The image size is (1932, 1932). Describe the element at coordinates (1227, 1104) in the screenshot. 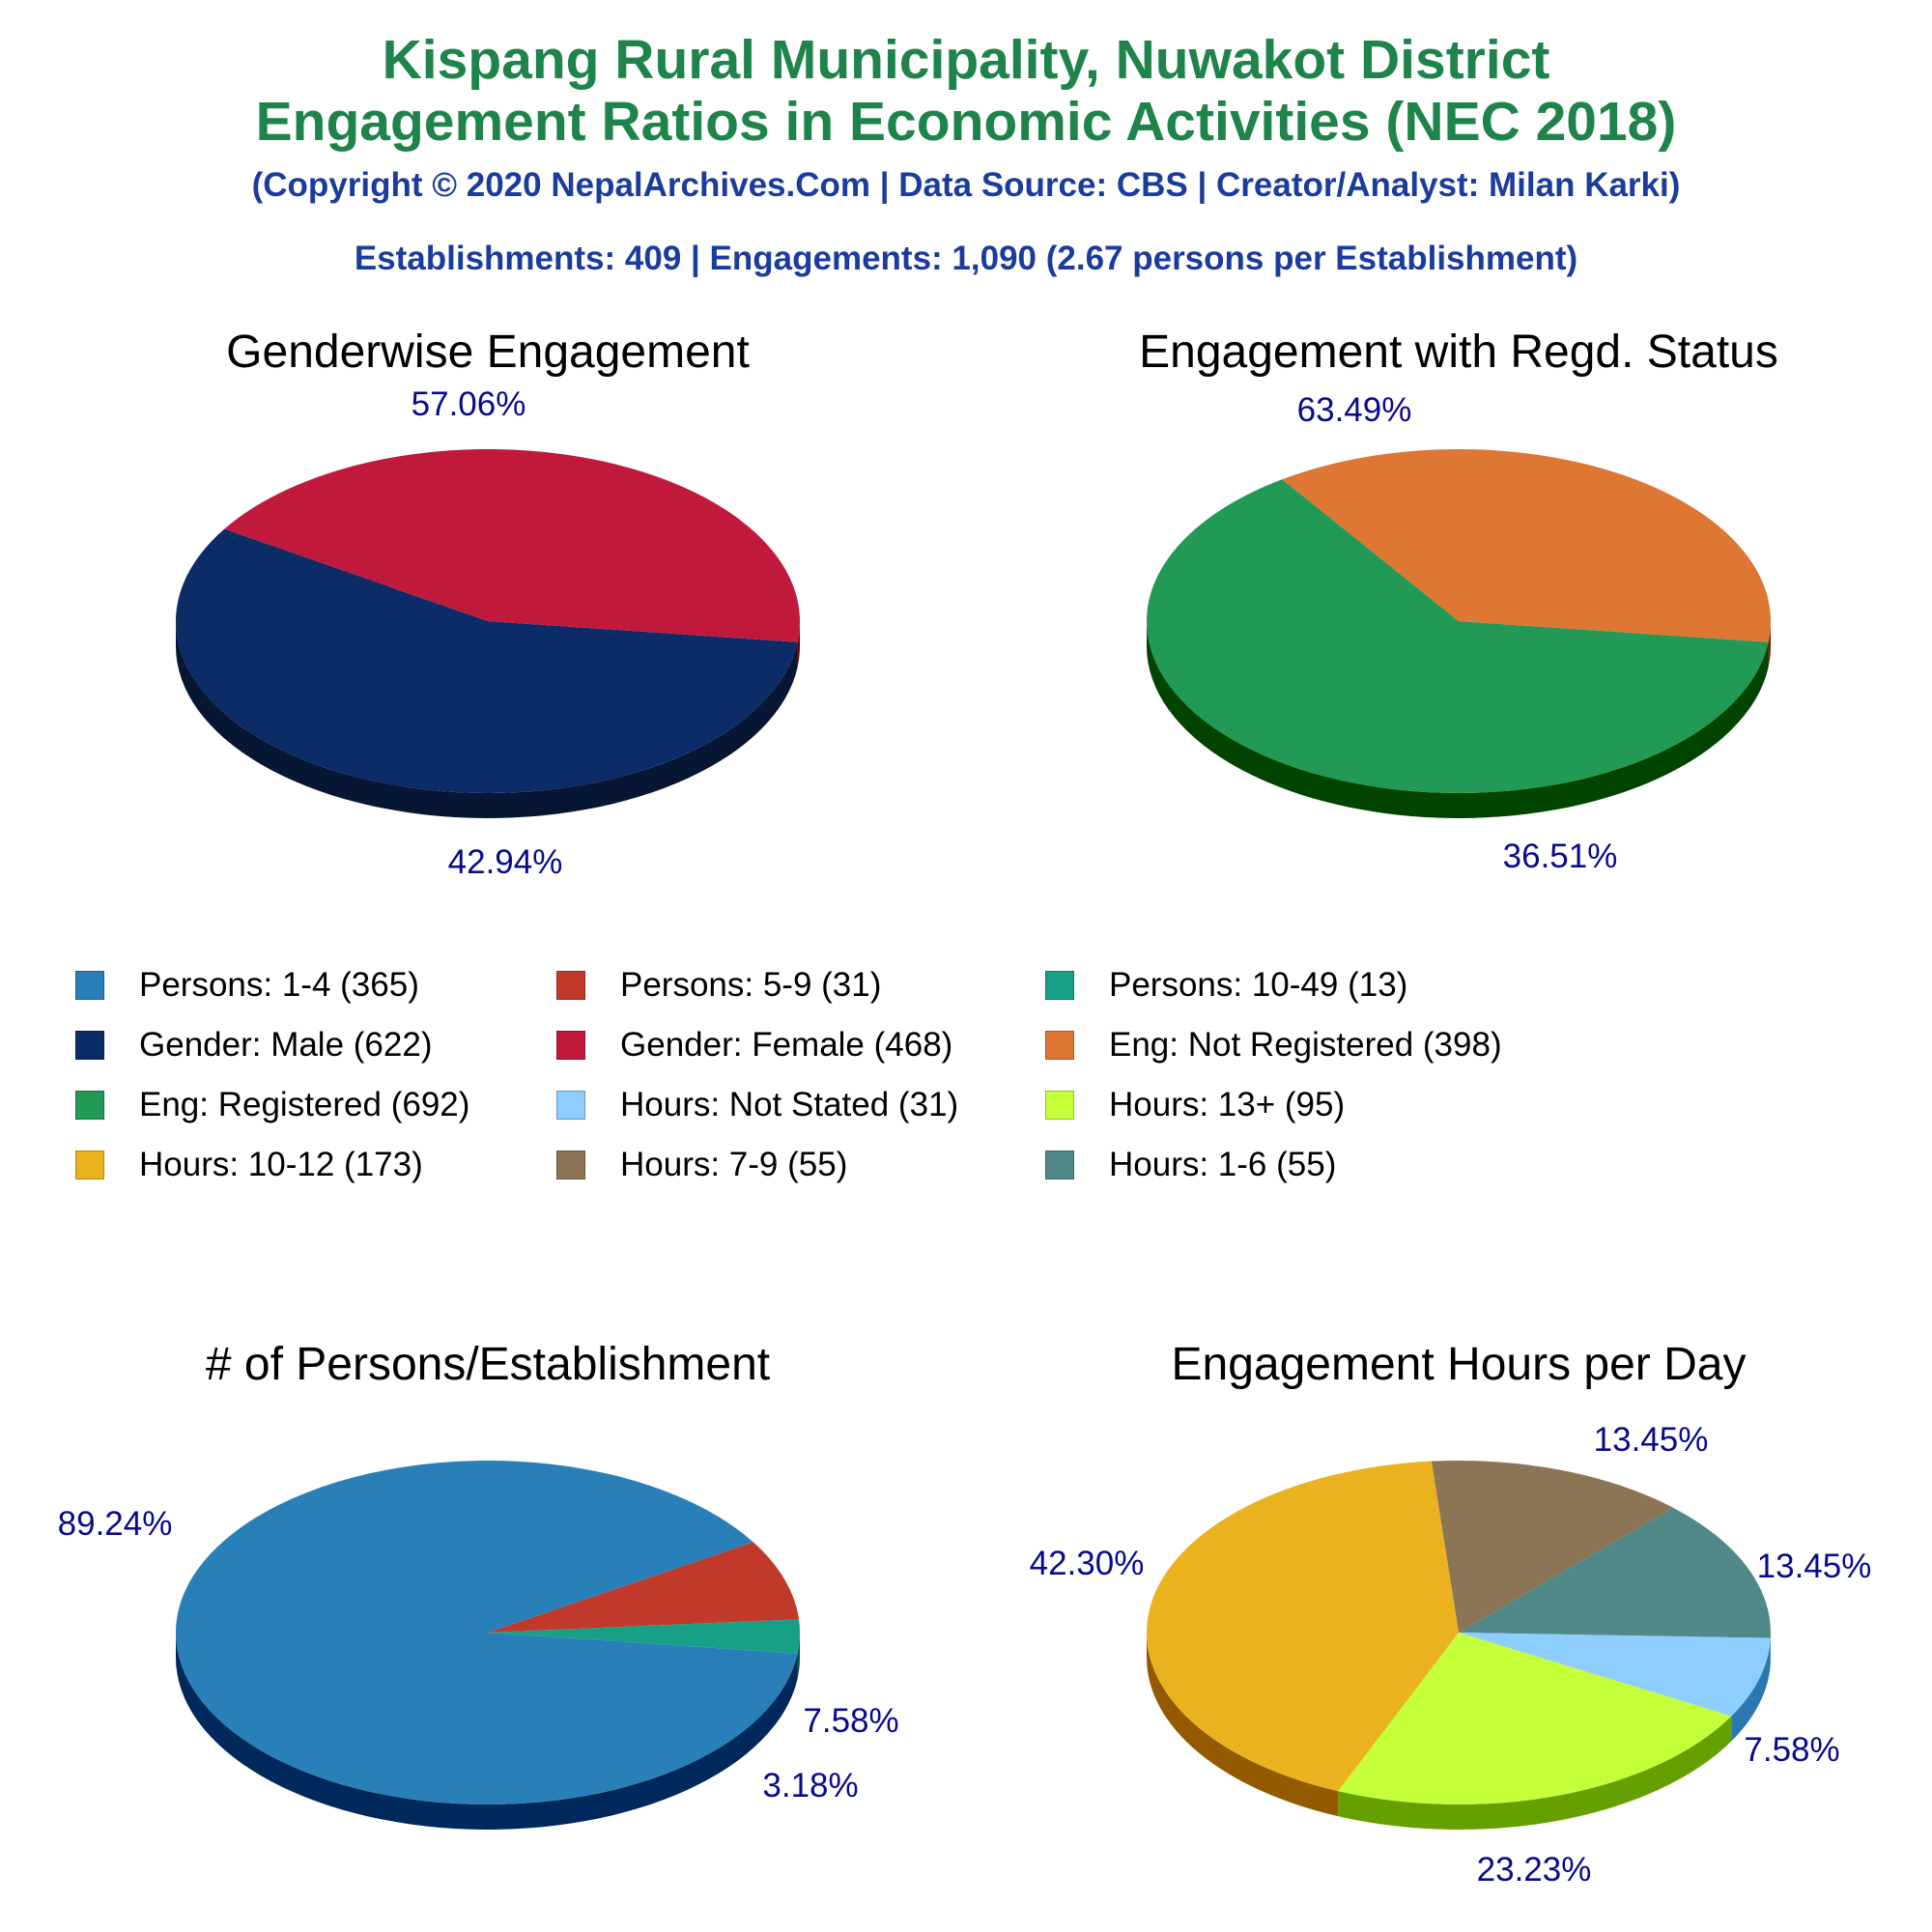

I see `legend-label: Hours: 13+ (95)` at that location.